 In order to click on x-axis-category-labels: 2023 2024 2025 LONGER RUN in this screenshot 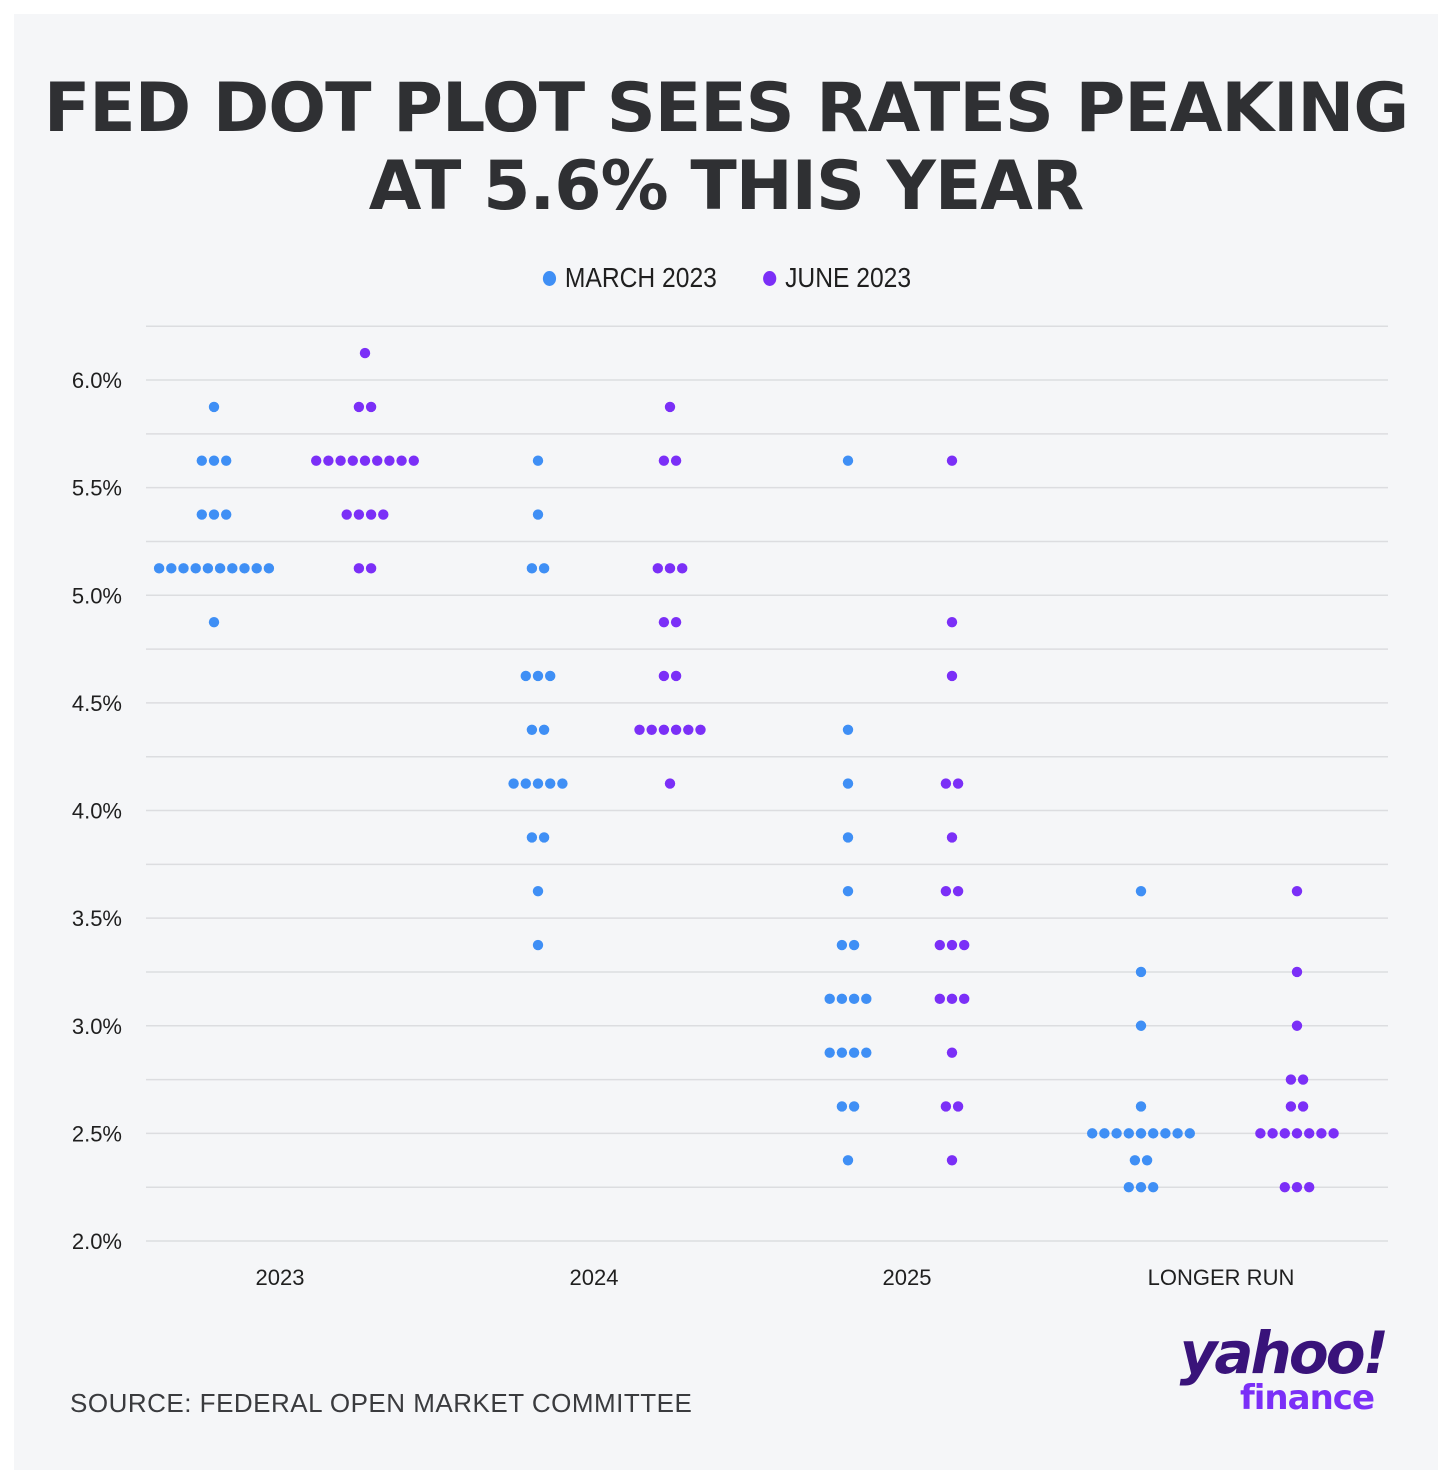, I will do `click(775, 1277)`.